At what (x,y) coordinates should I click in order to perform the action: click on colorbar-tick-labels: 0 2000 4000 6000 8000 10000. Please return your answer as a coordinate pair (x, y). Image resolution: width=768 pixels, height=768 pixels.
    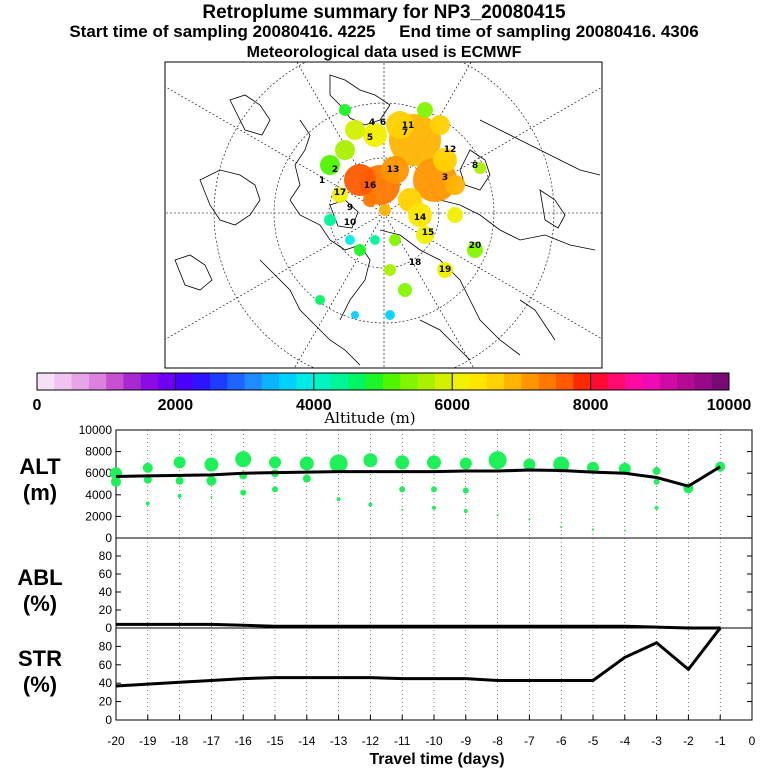
    Looking at the image, I should click on (392, 405).